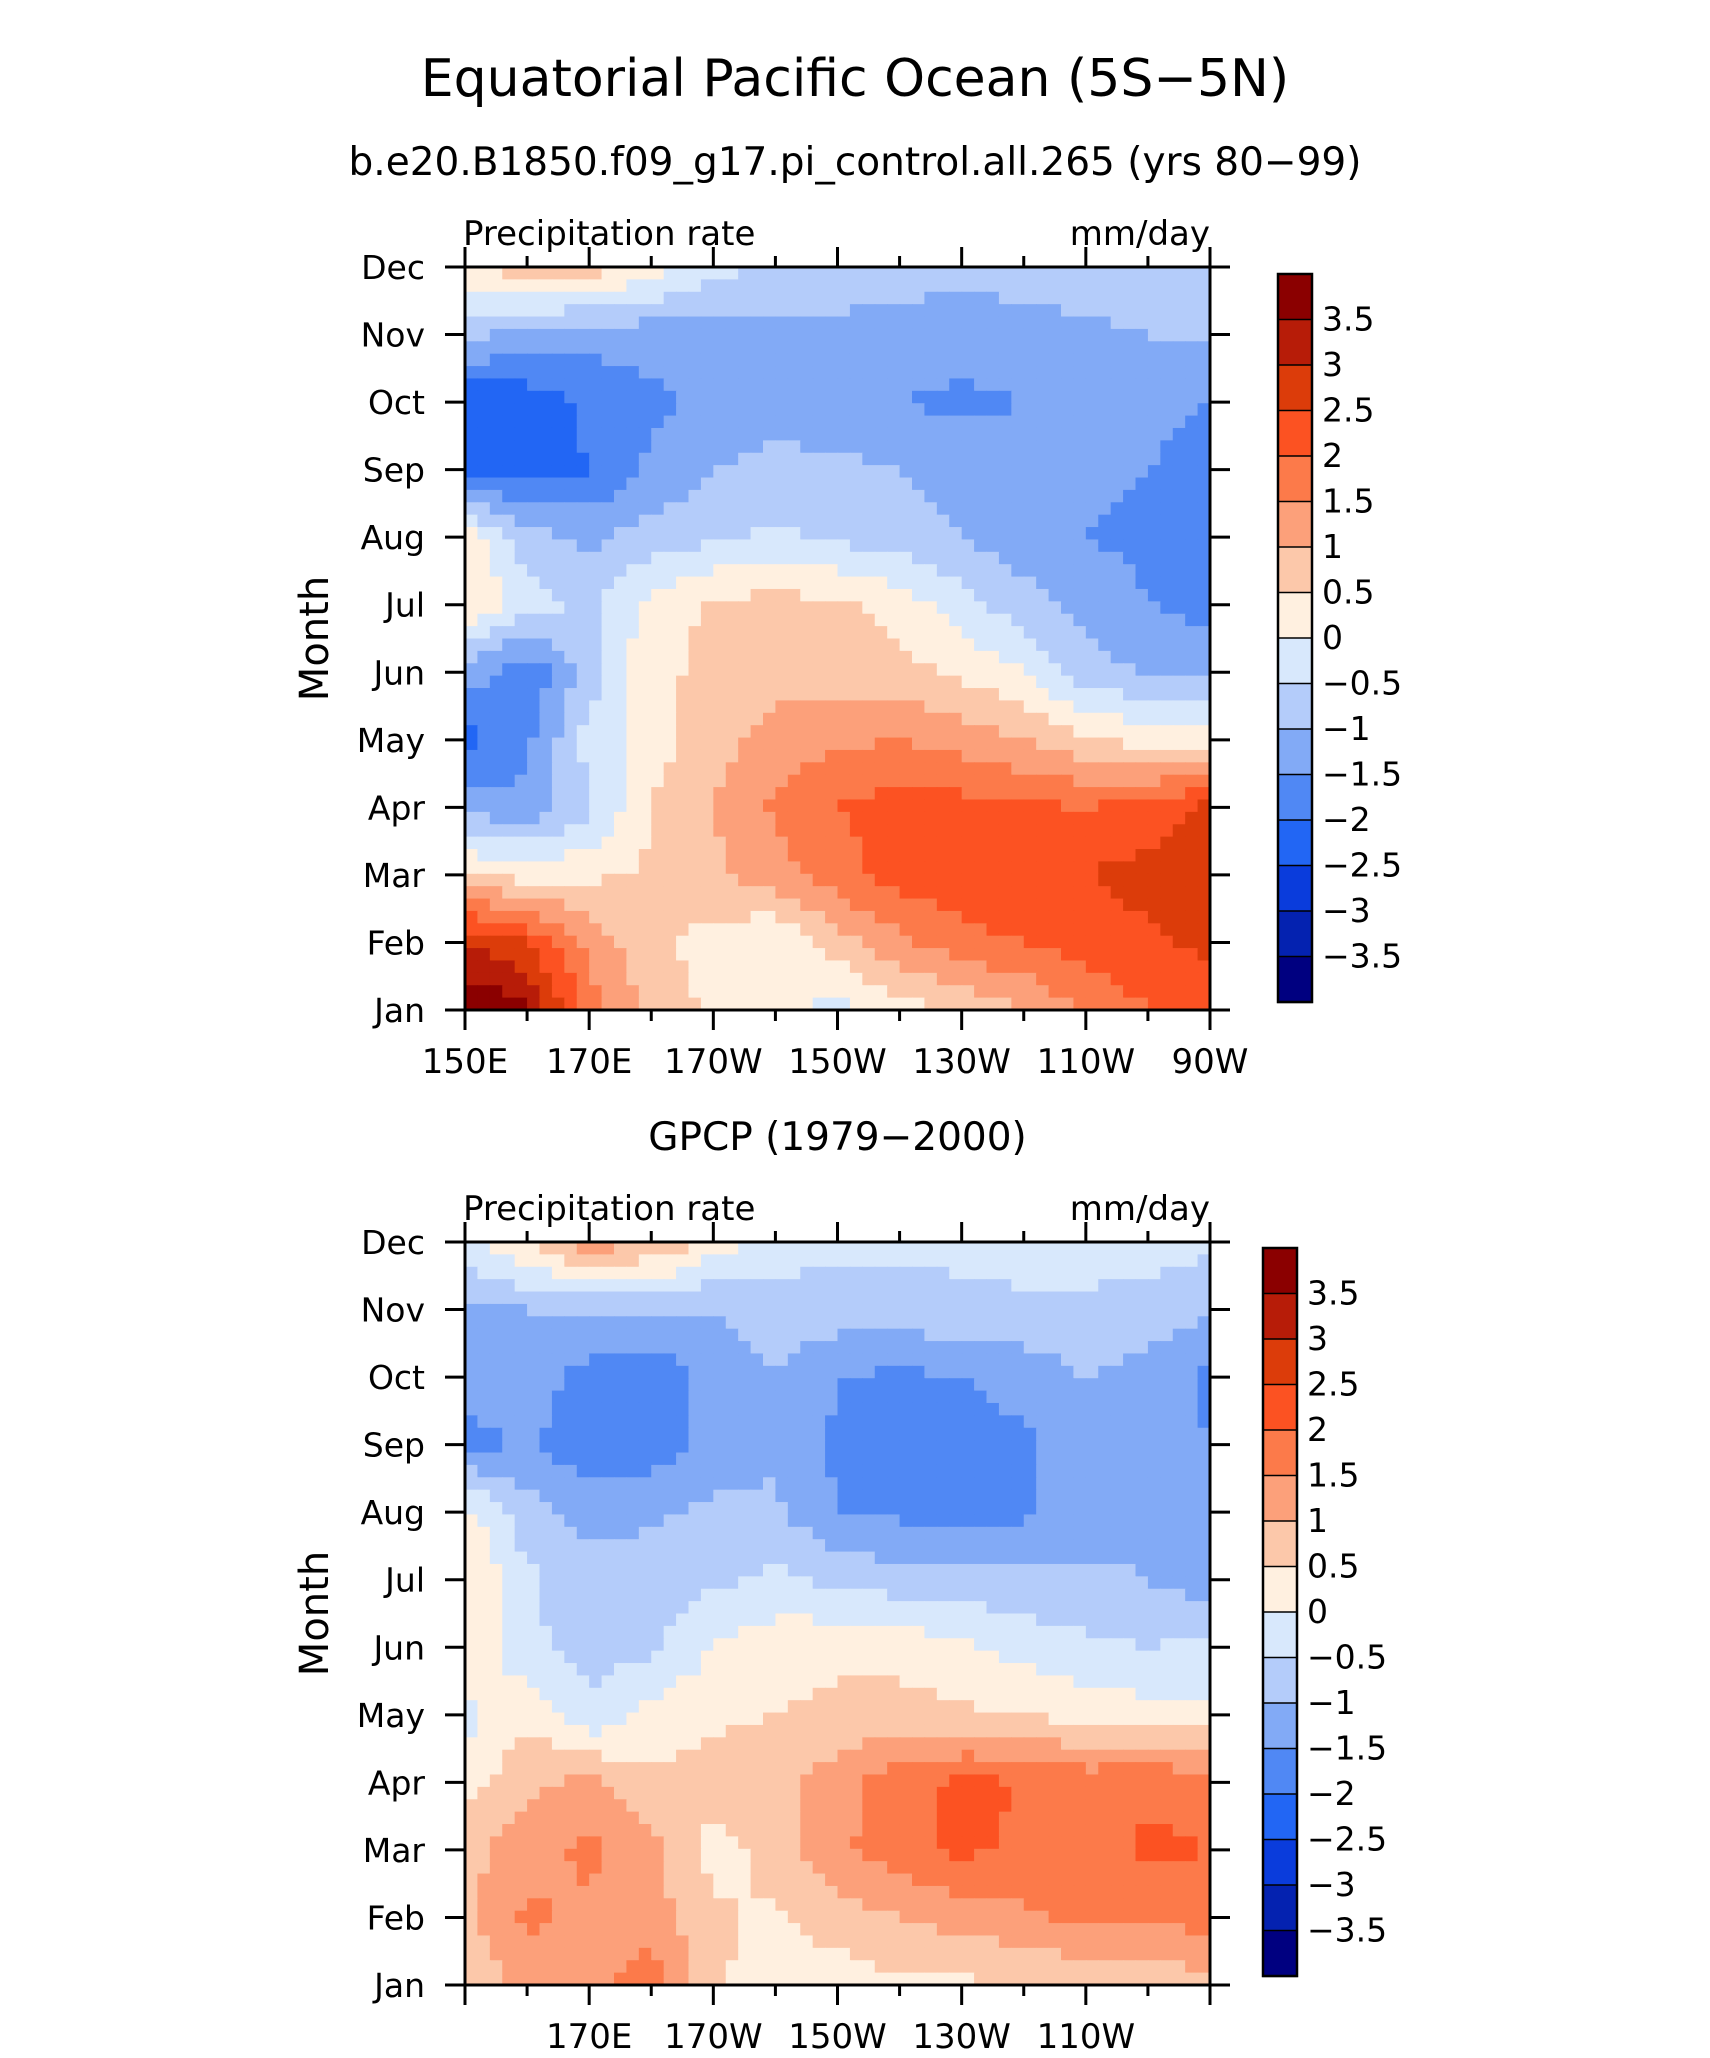 The width and height of the screenshot is (1710, 2058). I want to click on longitude-tick-label: 150W, so click(837, 1062).